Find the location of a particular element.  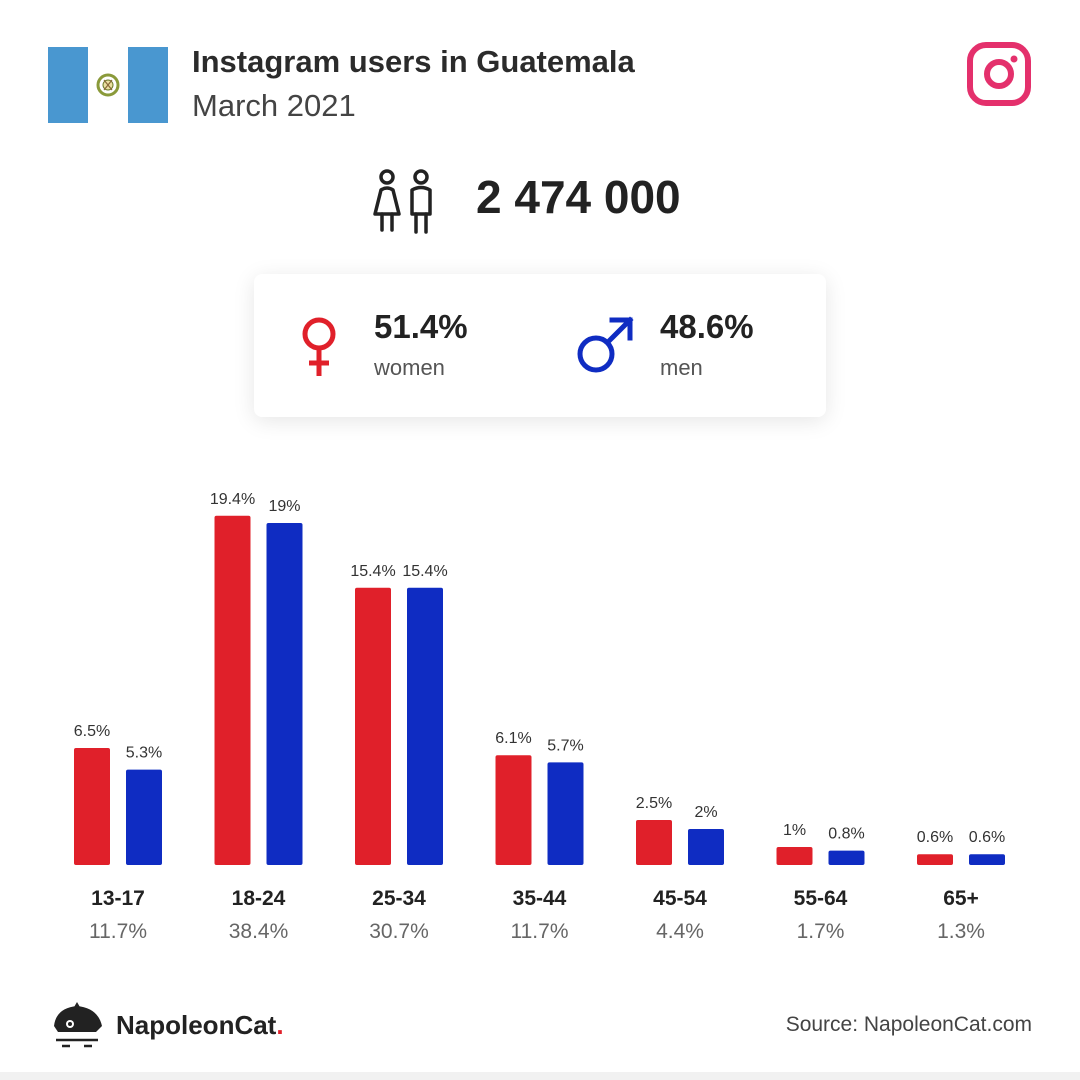

brand-name-text: NapoleonCat is located at coordinates (196, 1024).